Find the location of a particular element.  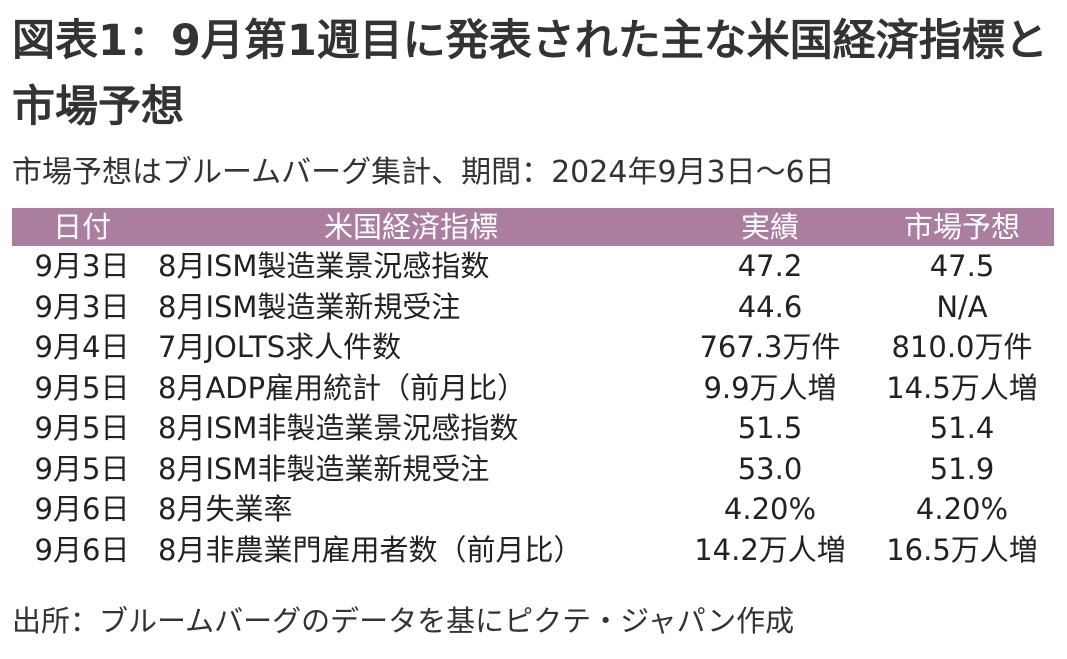

cell-actual: 53.0 is located at coordinates (770, 468).